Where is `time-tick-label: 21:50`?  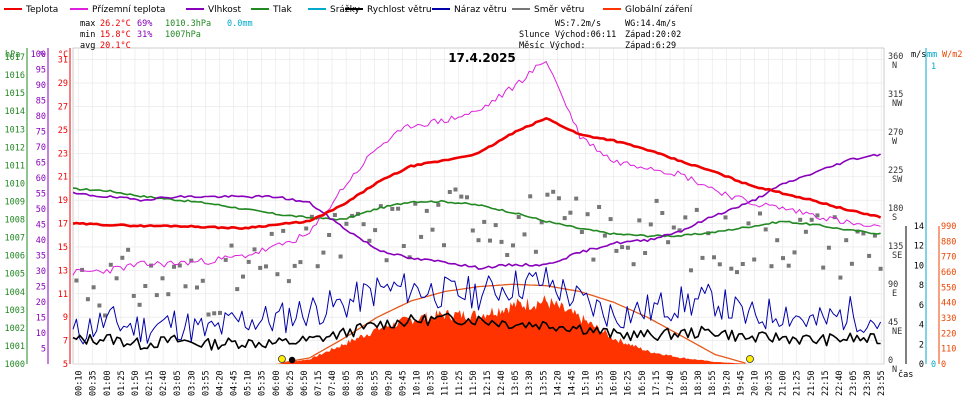 time-tick-label: 21:50 is located at coordinates (812, 383).